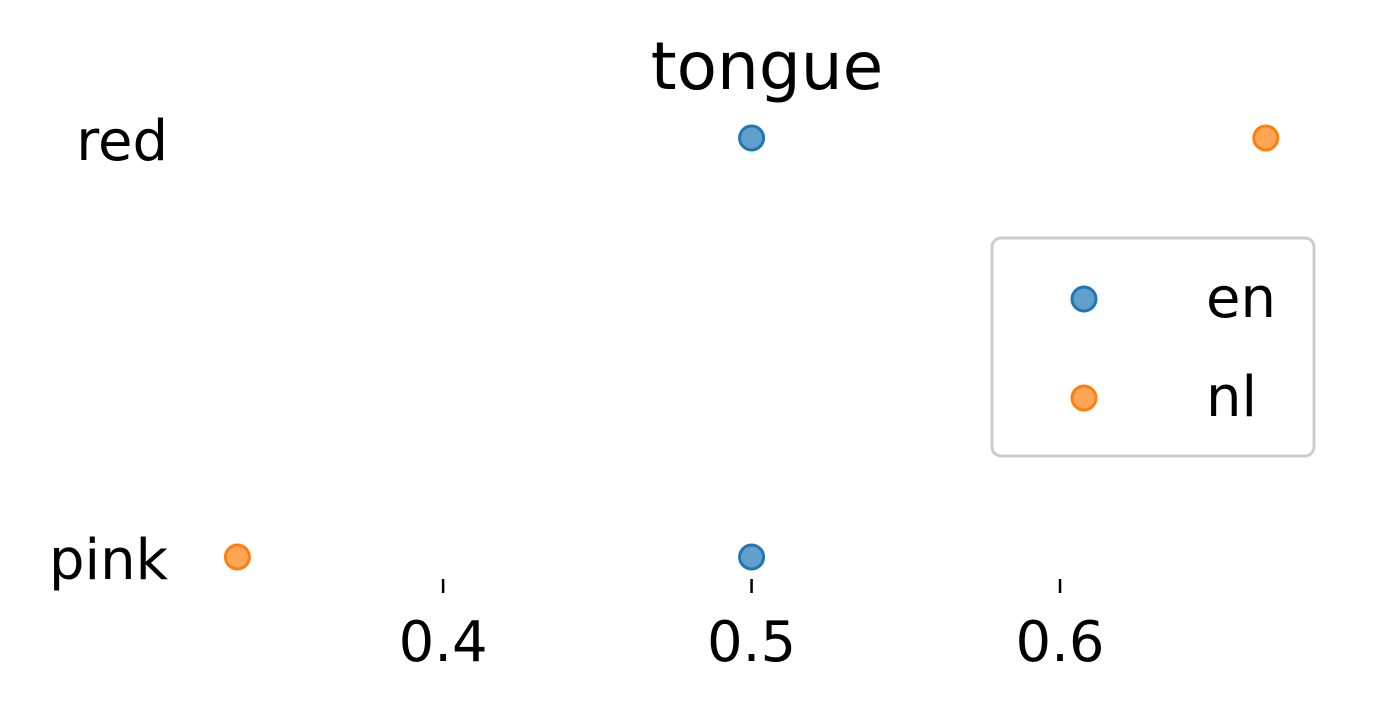 This screenshot has height=708, width=1378. What do you see at coordinates (1153, 347) in the screenshot?
I see `legend: en nl` at bounding box center [1153, 347].